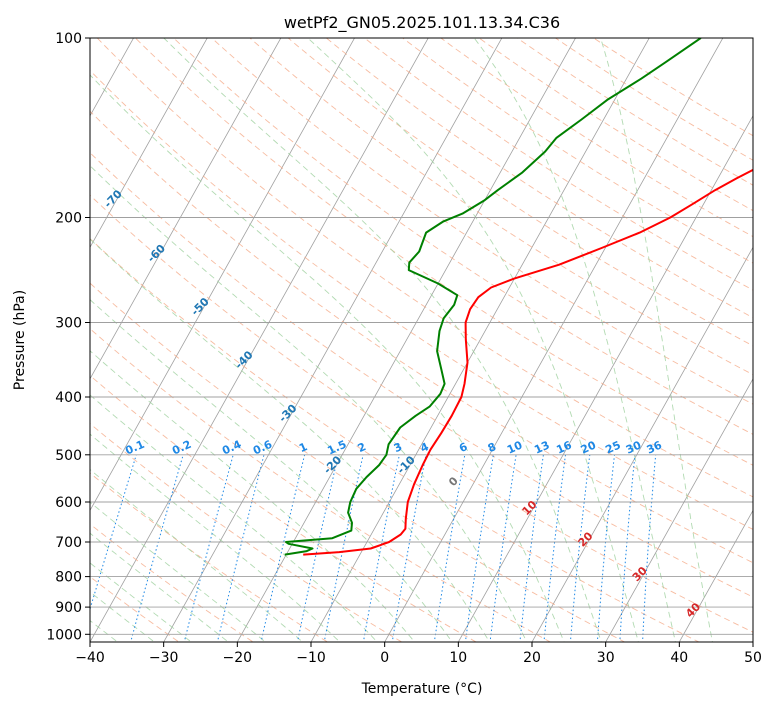  What do you see at coordinates (679, 658) in the screenshot?
I see `x-tick-label: 40` at bounding box center [679, 658].